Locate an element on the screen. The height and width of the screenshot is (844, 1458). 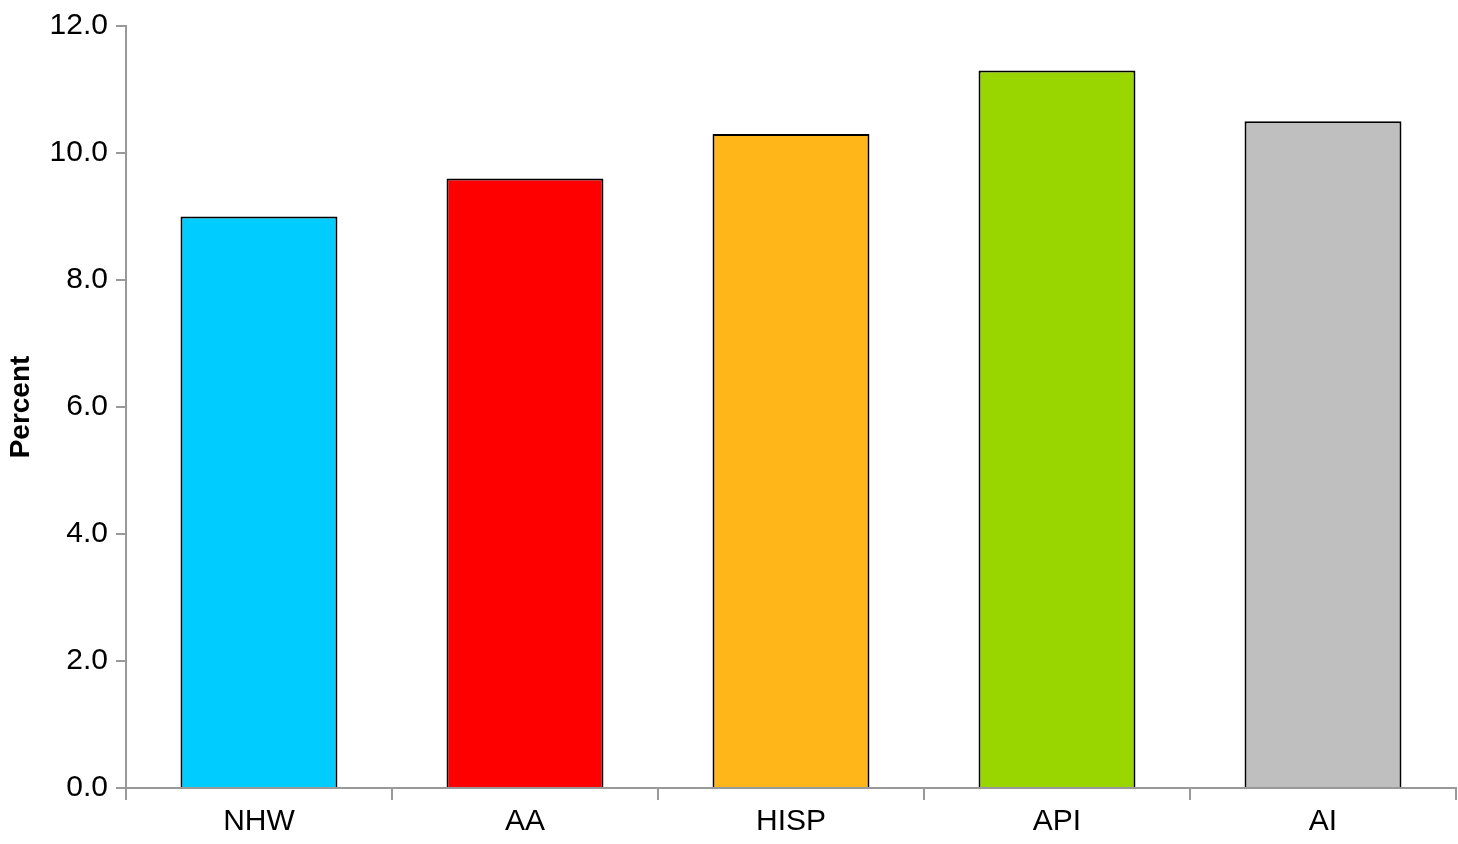
x-tick-label: API is located at coordinates (1057, 820).